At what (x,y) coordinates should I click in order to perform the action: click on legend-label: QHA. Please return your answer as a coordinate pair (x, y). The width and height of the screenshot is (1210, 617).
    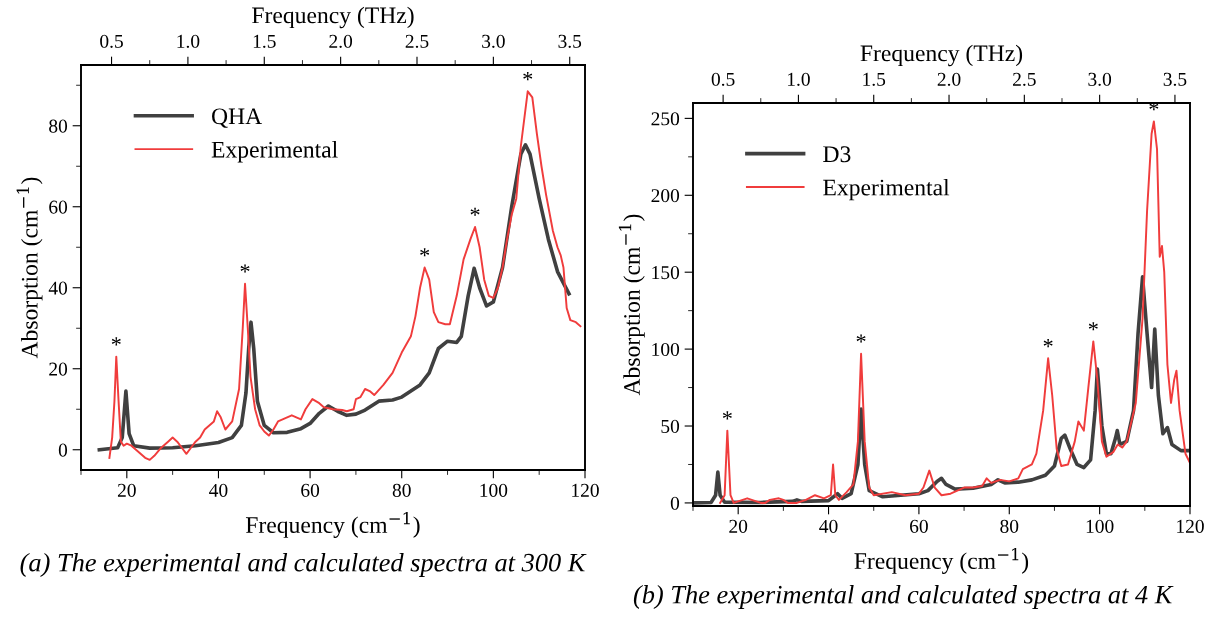
    Looking at the image, I should click on (237, 118).